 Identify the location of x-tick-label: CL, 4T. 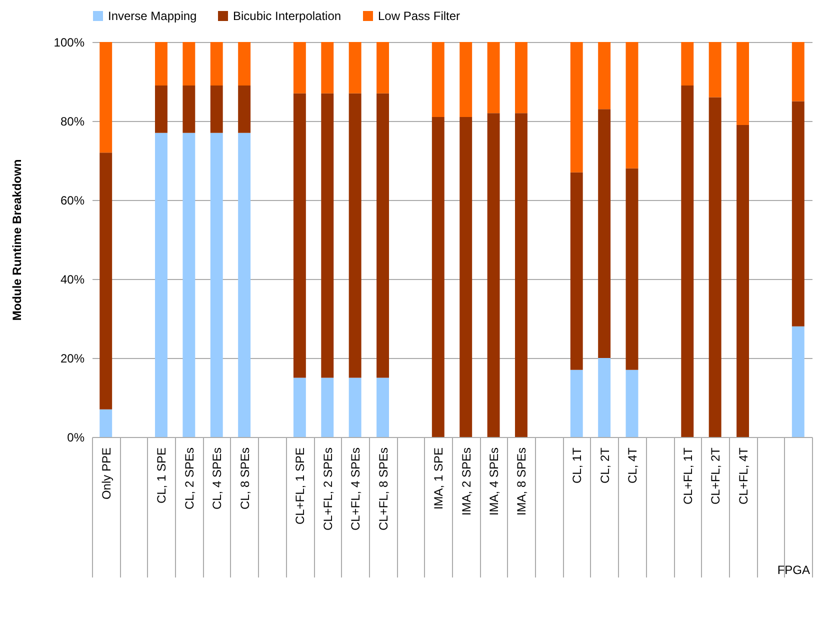
(633, 465).